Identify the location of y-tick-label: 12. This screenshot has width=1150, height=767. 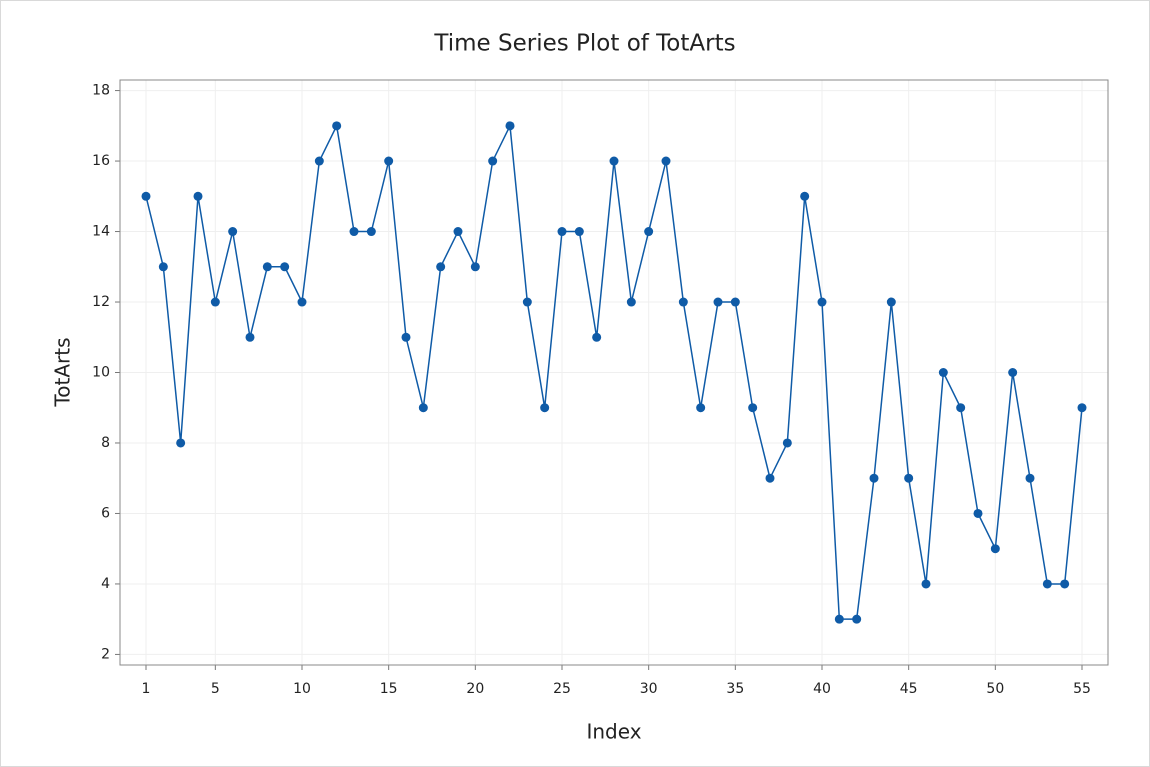
(101, 302).